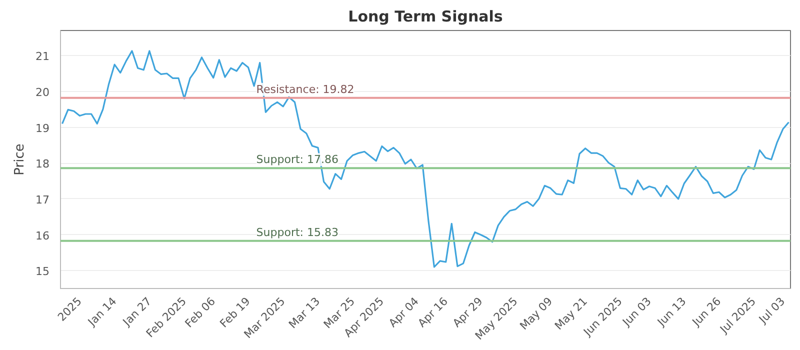 The width and height of the screenshot is (800, 350). What do you see at coordinates (772, 310) in the screenshot?
I see `x-tick-label: Jul 03` at bounding box center [772, 310].